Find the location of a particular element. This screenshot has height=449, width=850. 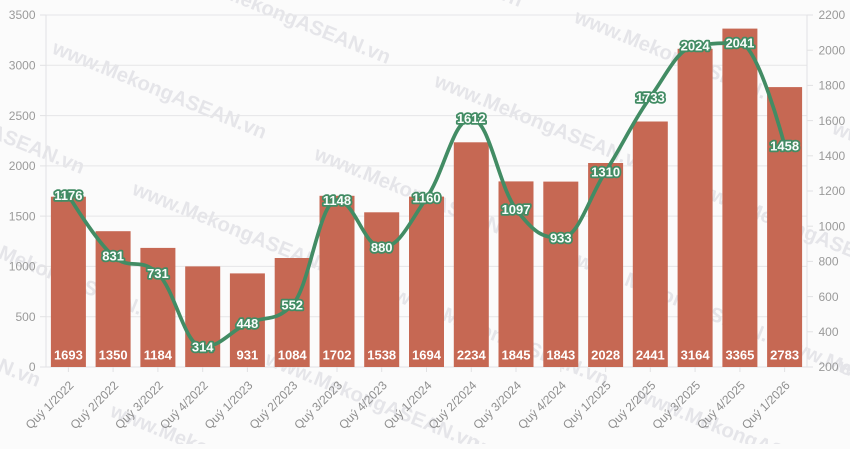

svg-text: 448 is located at coordinates (248, 323).